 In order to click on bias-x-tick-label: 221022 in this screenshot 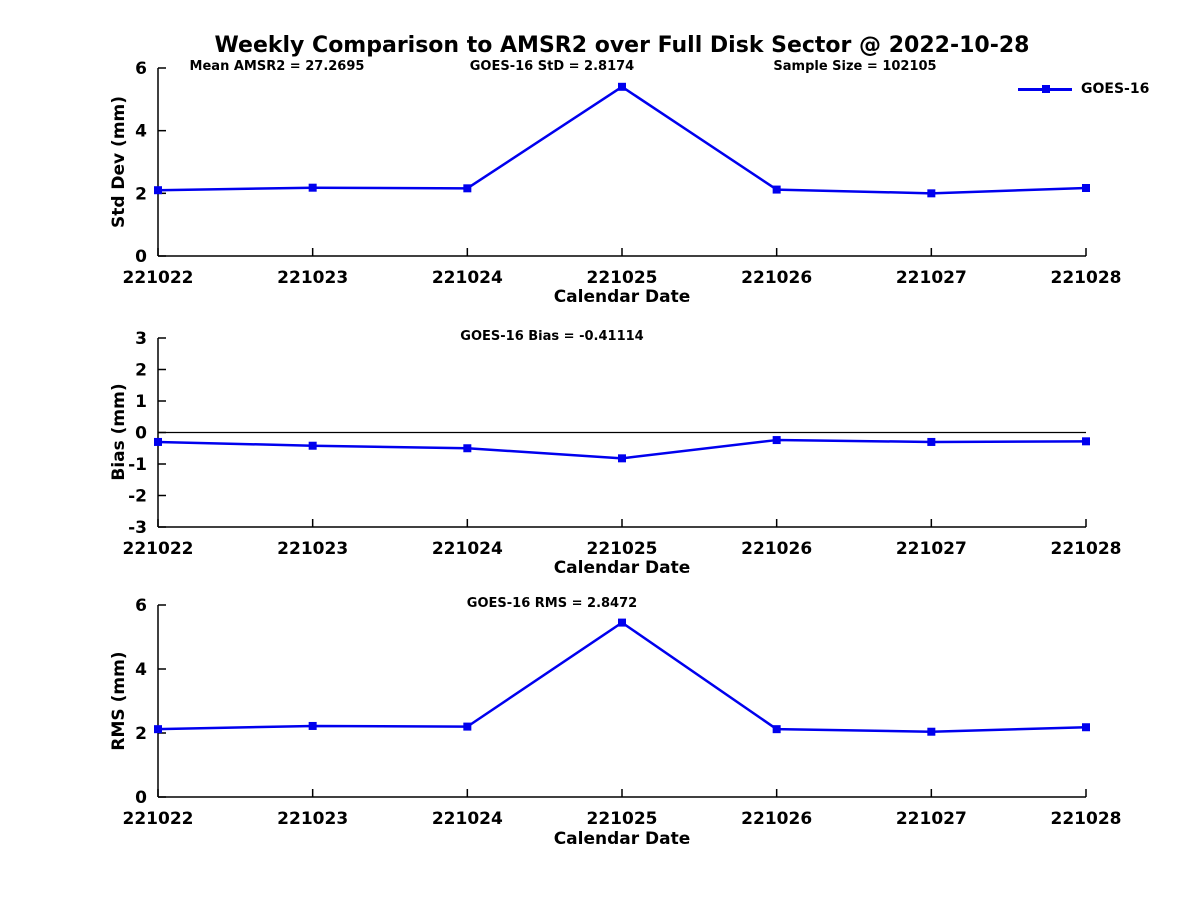, I will do `click(158, 549)`.